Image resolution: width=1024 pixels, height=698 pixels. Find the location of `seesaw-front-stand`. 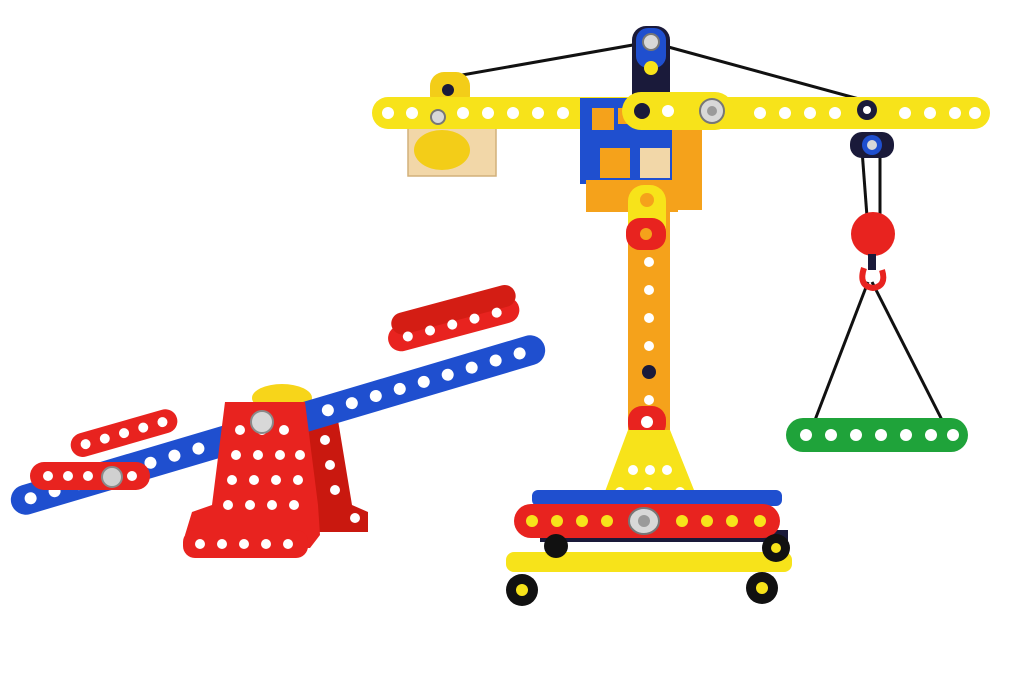

seesaw-front-stand is located at coordinates (271, 480).